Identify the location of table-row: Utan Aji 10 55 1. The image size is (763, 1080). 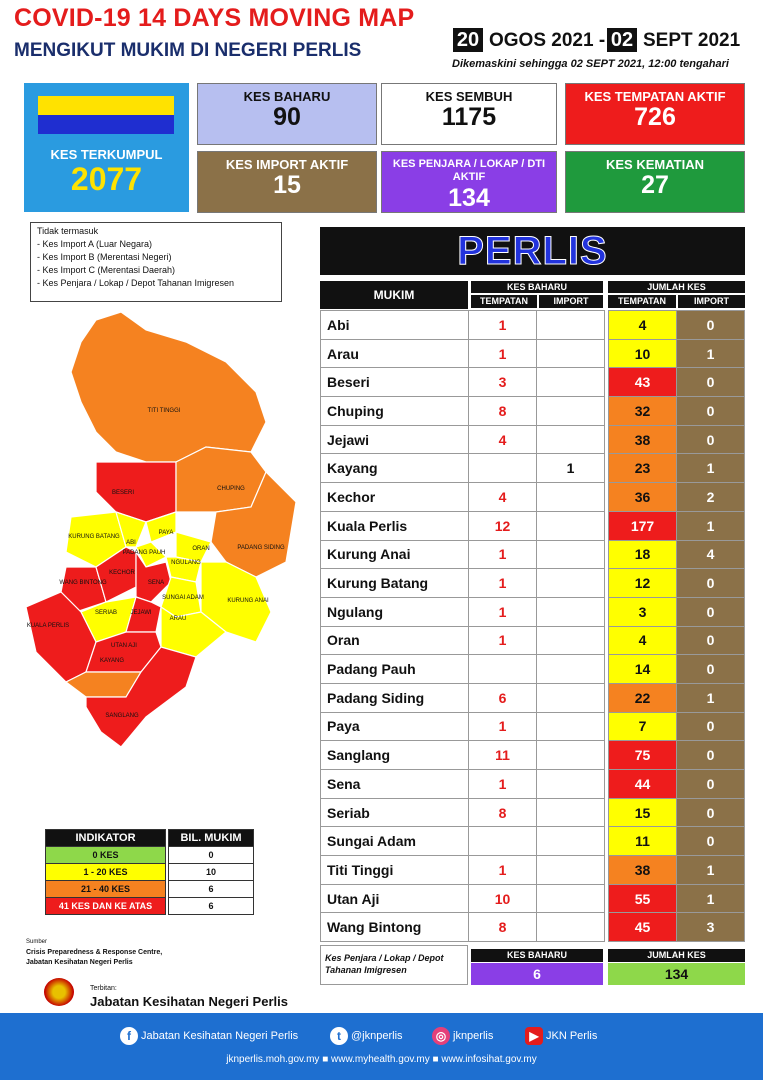
(532, 898).